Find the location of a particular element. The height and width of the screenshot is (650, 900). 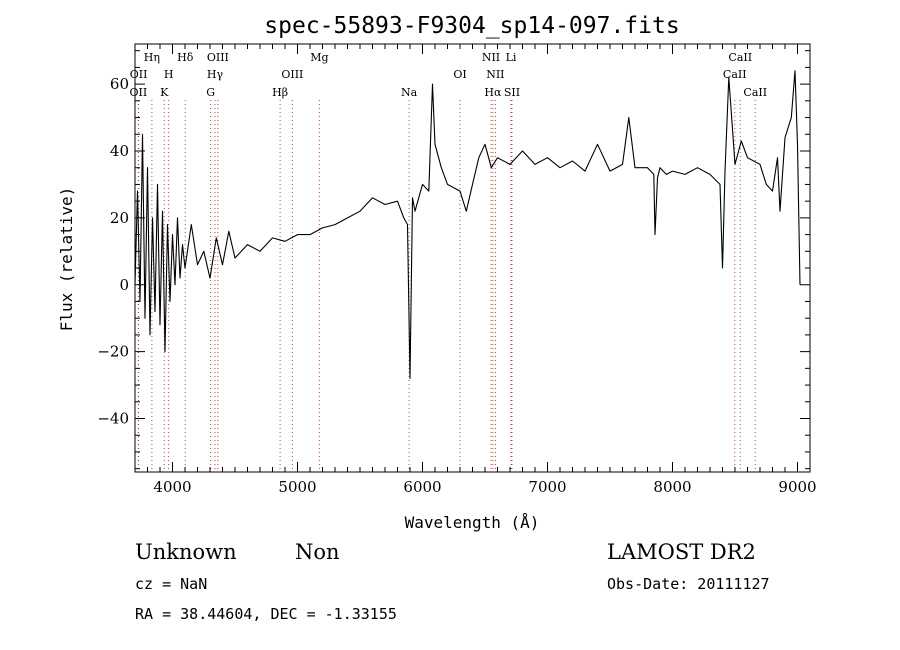

object-subclass: Non is located at coordinates (317, 552).